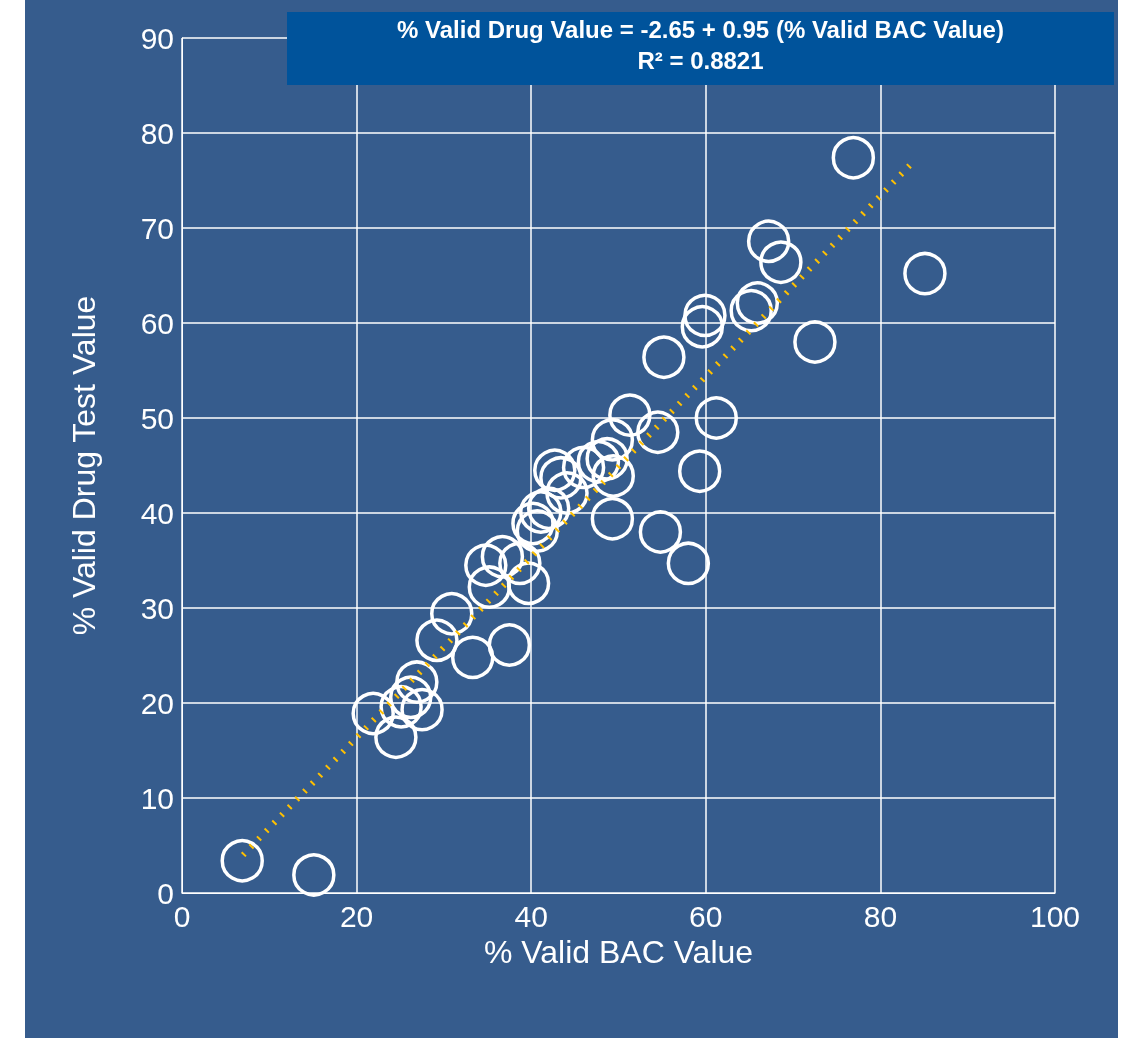  I want to click on x-tick-label: 100, so click(1055, 916).